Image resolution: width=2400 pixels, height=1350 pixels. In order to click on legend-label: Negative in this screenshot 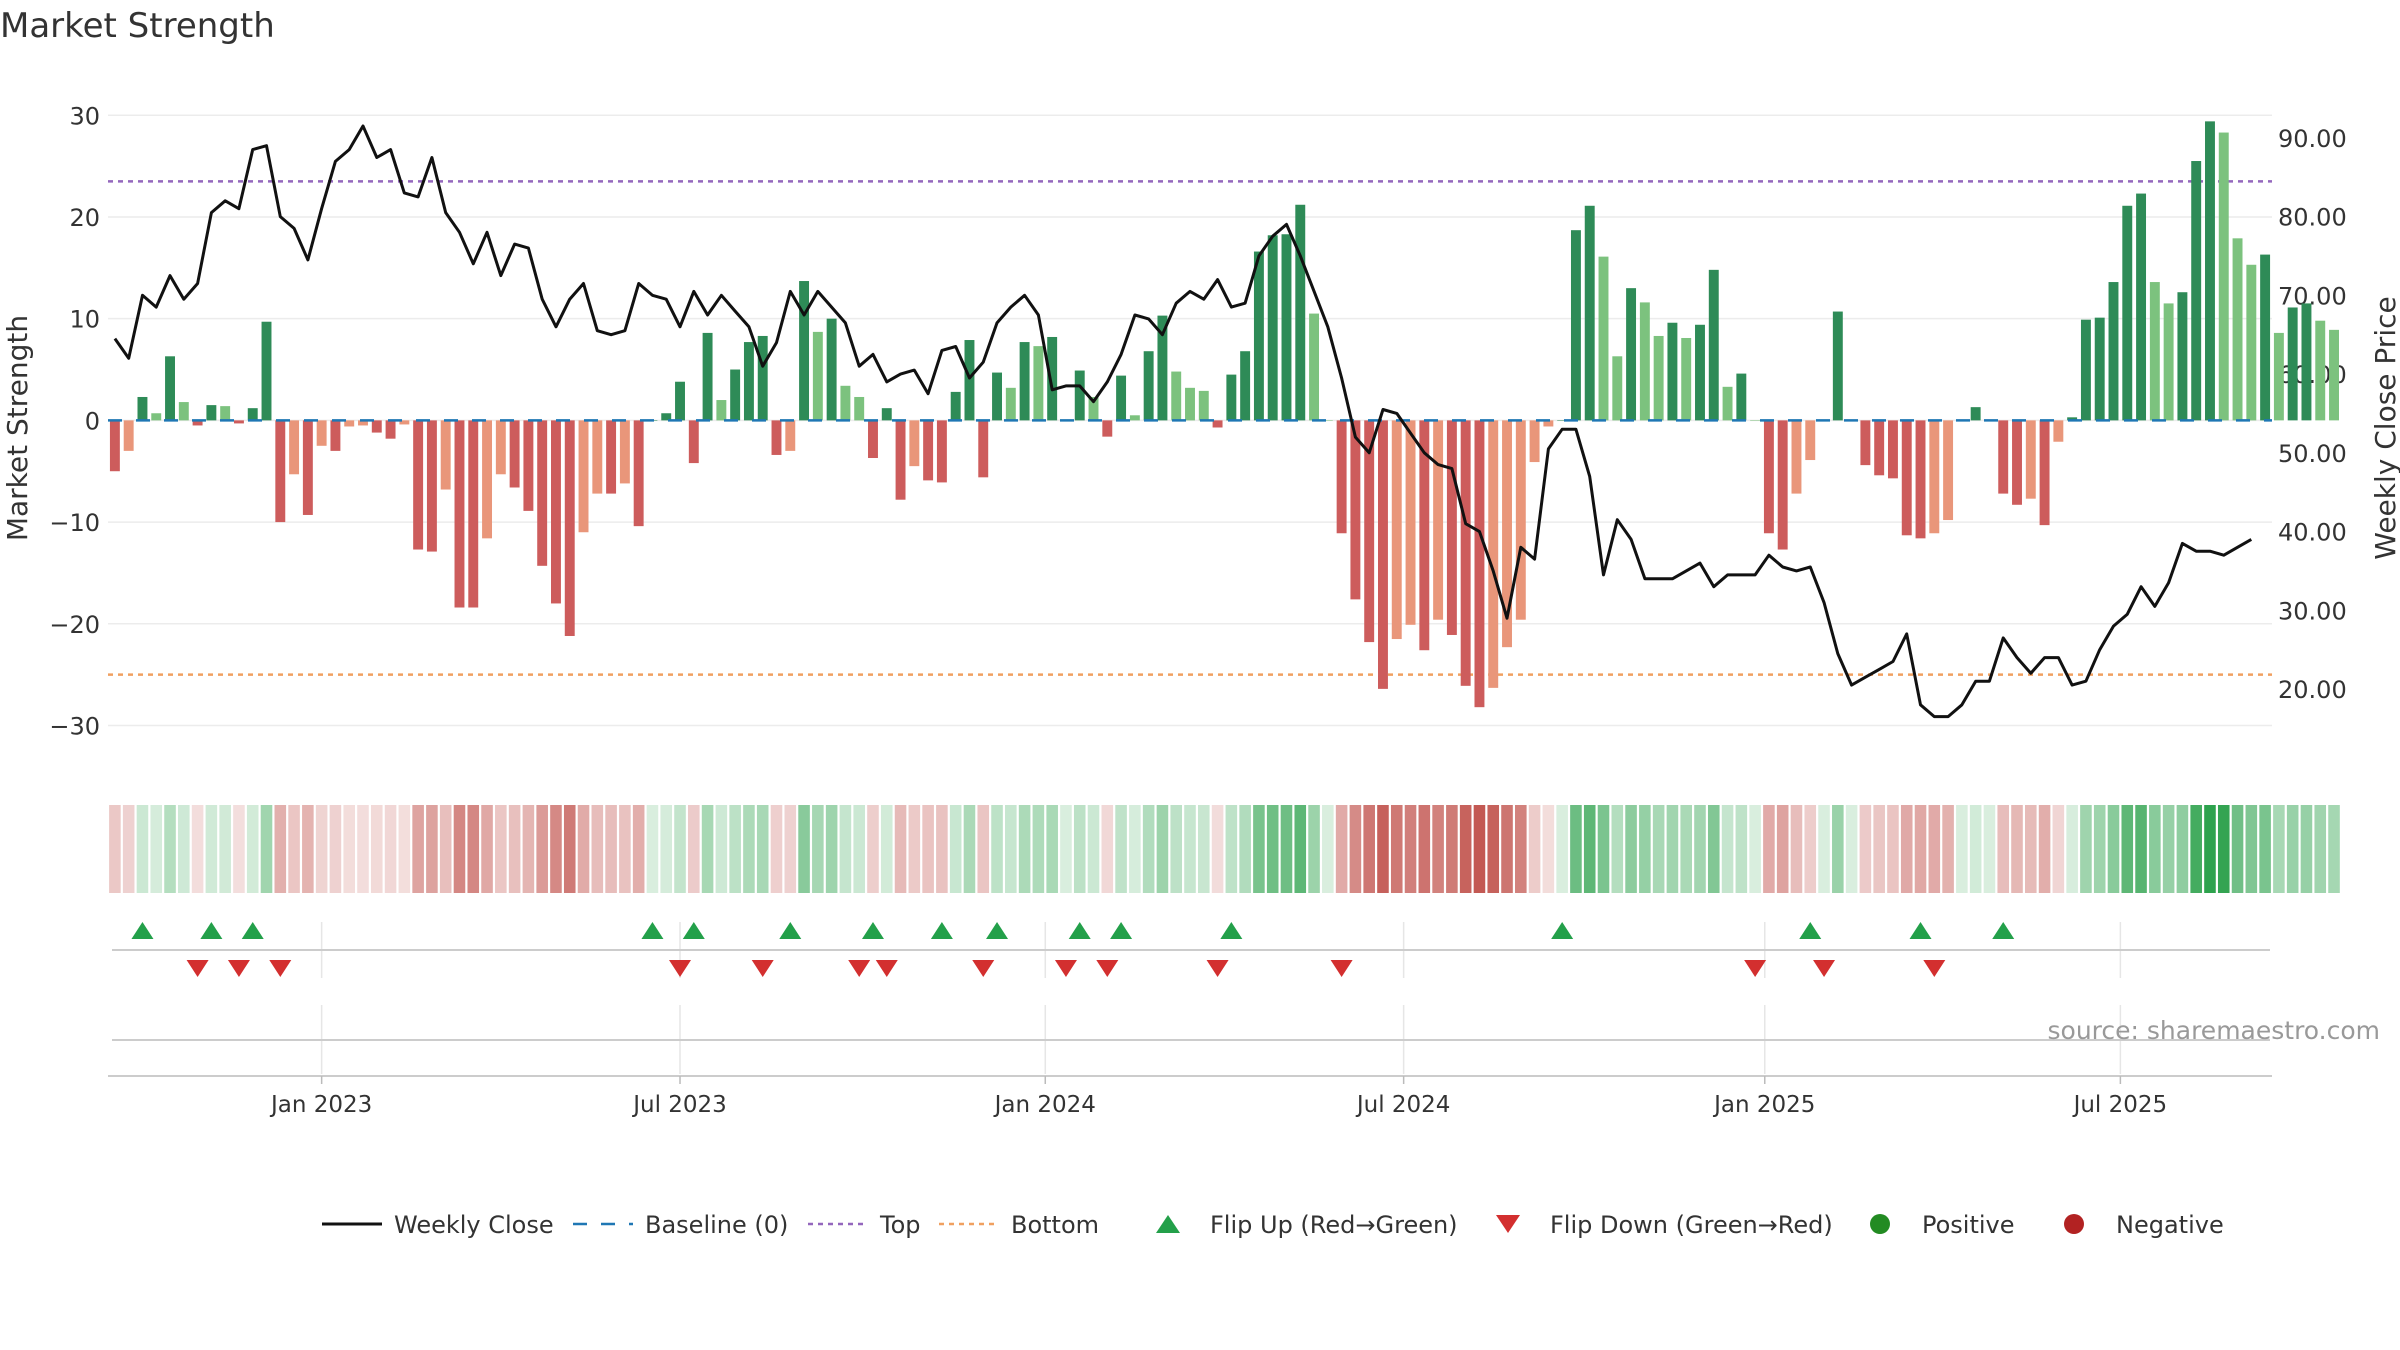, I will do `click(2170, 1225)`.